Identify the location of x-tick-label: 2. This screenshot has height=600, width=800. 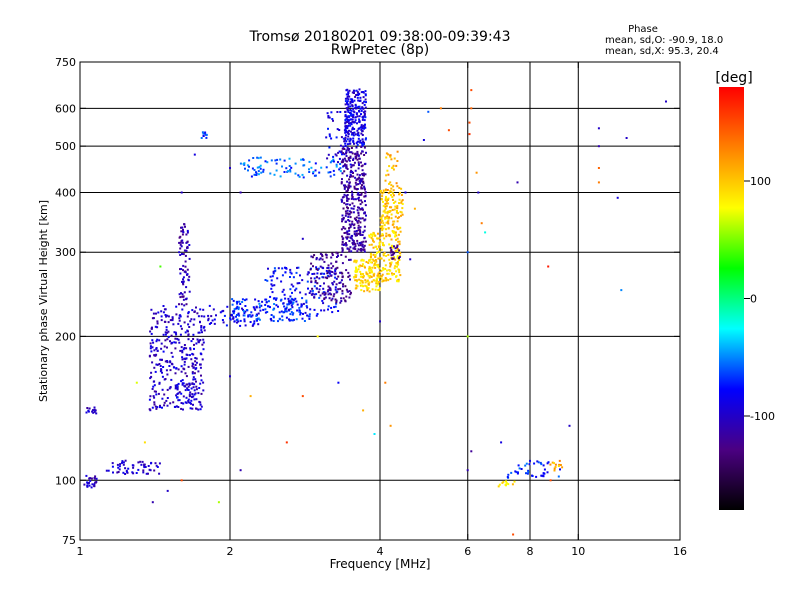
(230, 551).